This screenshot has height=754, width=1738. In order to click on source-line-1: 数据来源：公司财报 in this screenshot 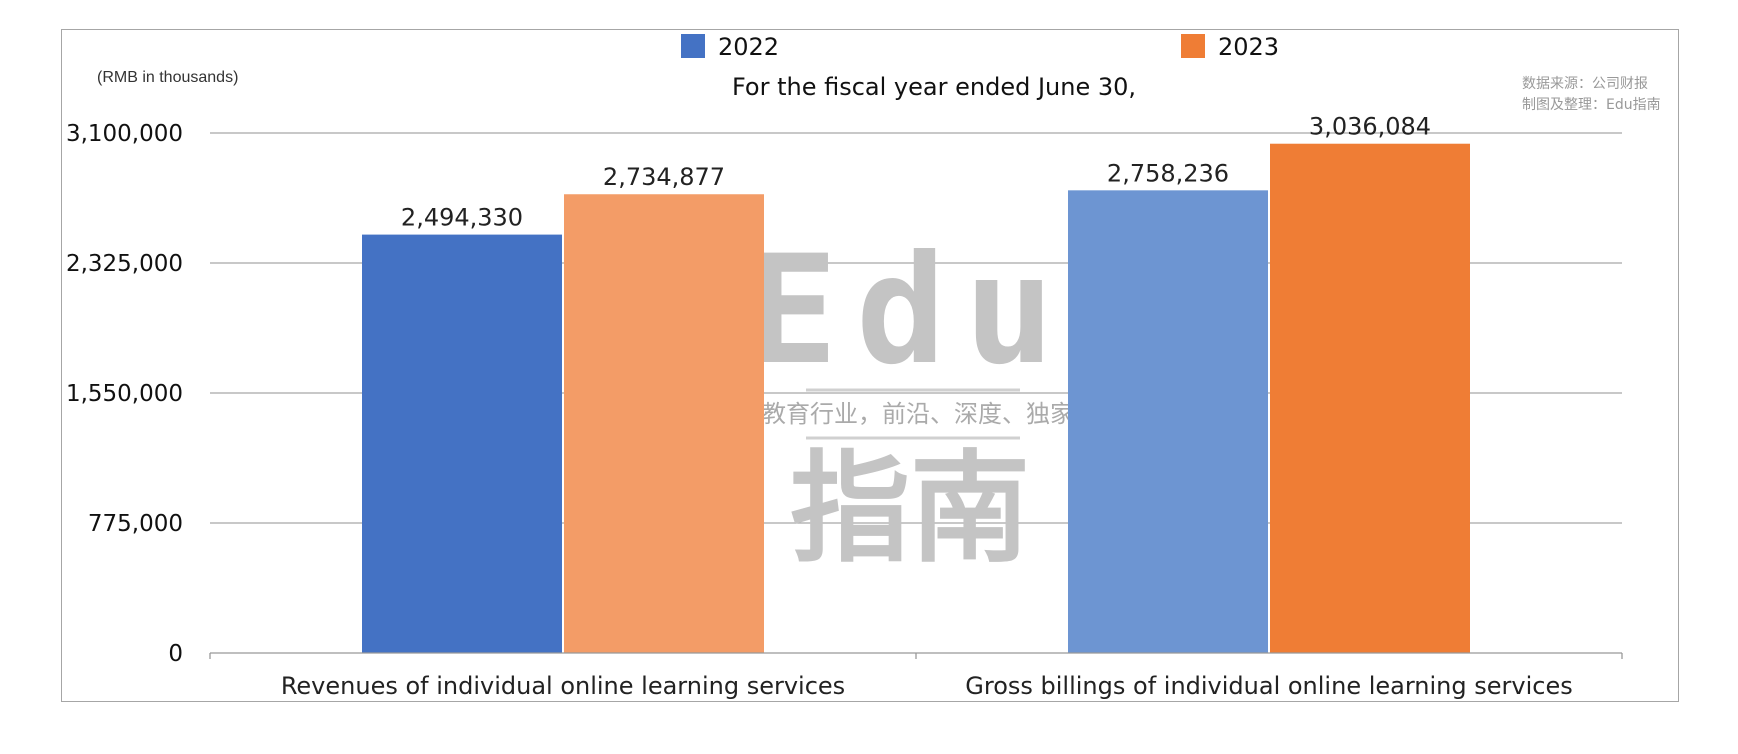, I will do `click(1585, 84)`.